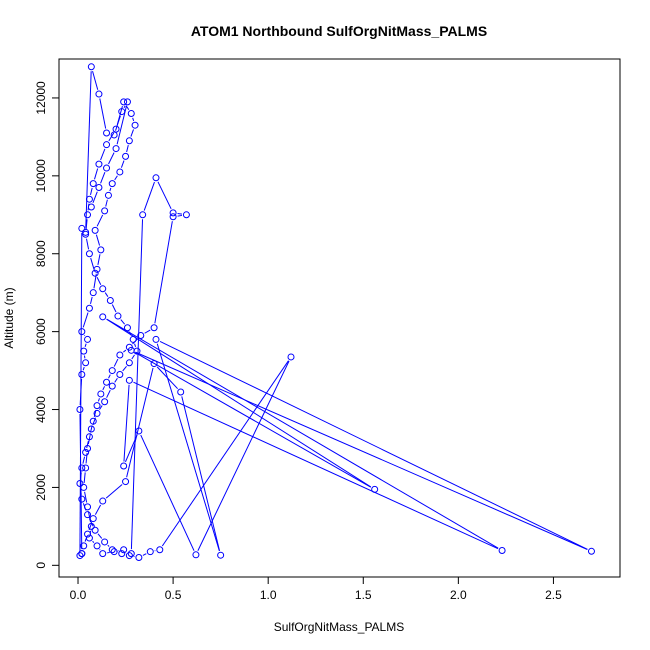 This screenshot has width=650, height=650. What do you see at coordinates (41, 487) in the screenshot?
I see `y-tick-label: 2000` at bounding box center [41, 487].